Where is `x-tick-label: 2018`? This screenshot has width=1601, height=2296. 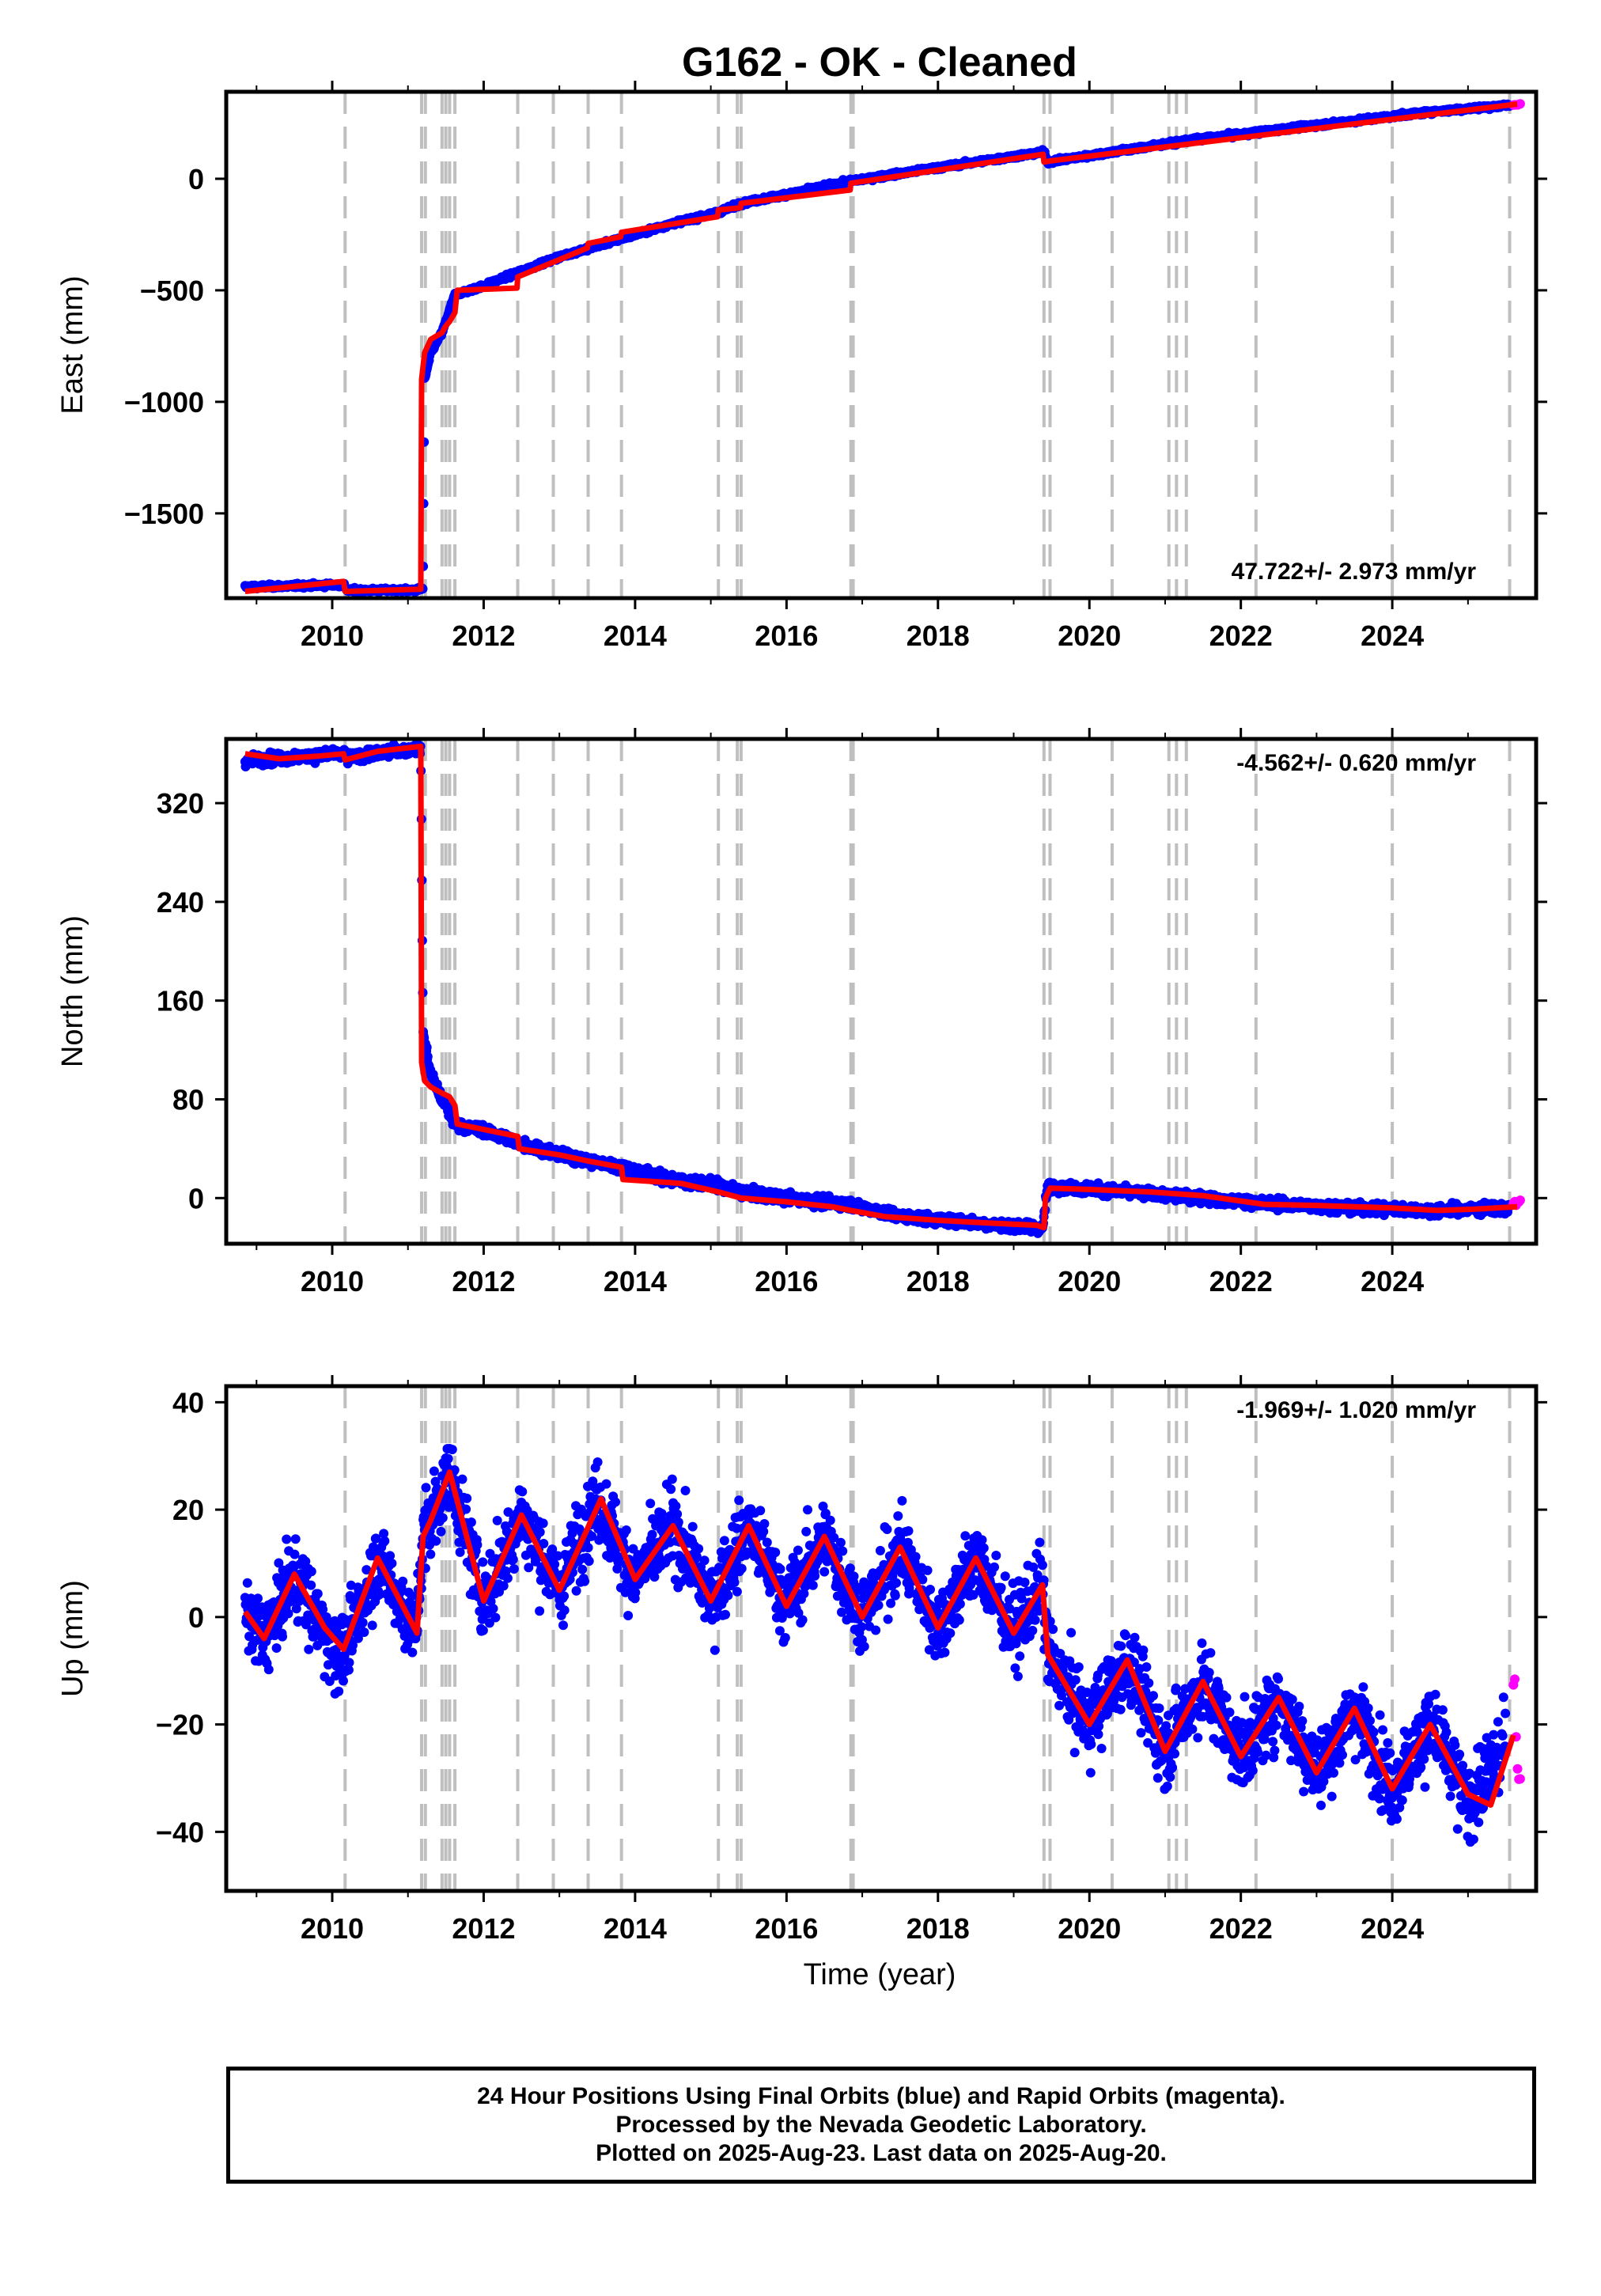 x-tick-label: 2018 is located at coordinates (938, 635).